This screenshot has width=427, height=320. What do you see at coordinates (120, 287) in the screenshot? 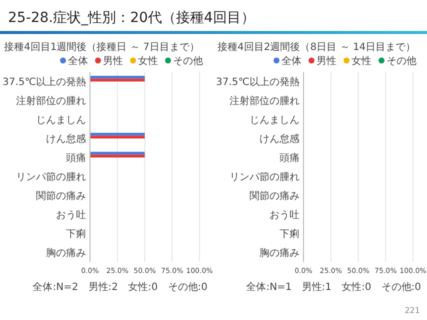
I see `text: 全体:N=2 男性:2 女性:0 その他:0` at bounding box center [120, 287].